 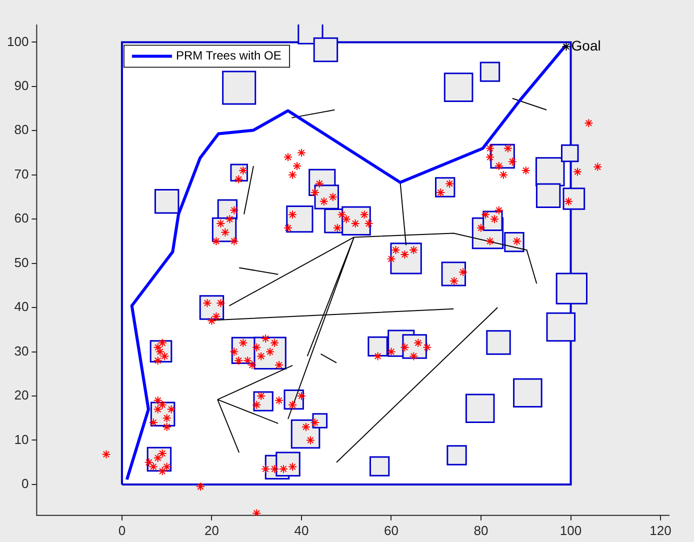 I want to click on x-tick-label: 80, so click(x=481, y=530).